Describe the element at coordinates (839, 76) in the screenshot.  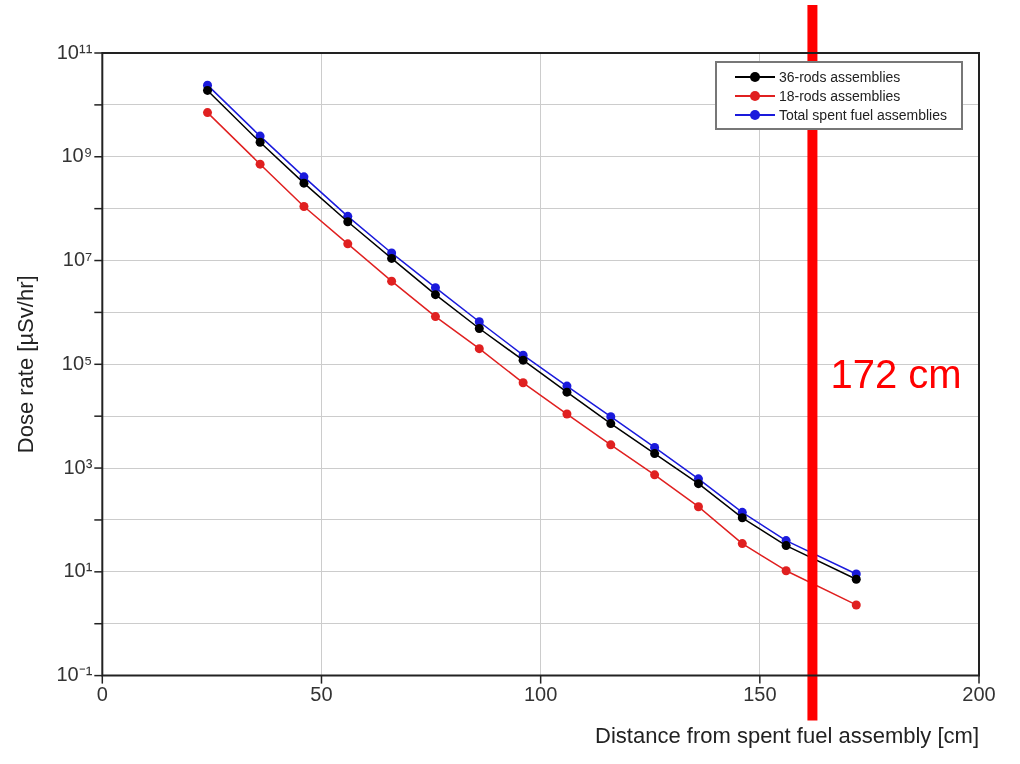
I see `legend-label: 36-rods assemblies` at that location.